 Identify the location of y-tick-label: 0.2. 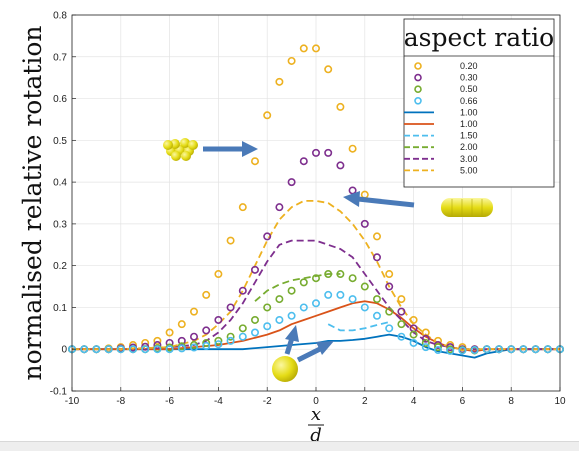
(60, 266).